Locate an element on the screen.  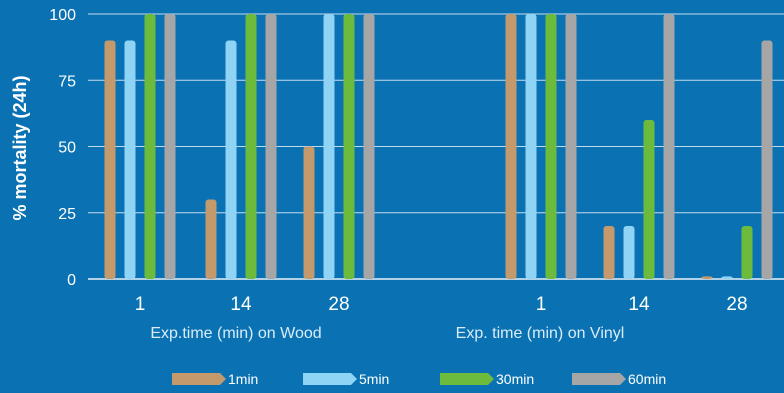
y-tick-label: 100 is located at coordinates (62, 15).